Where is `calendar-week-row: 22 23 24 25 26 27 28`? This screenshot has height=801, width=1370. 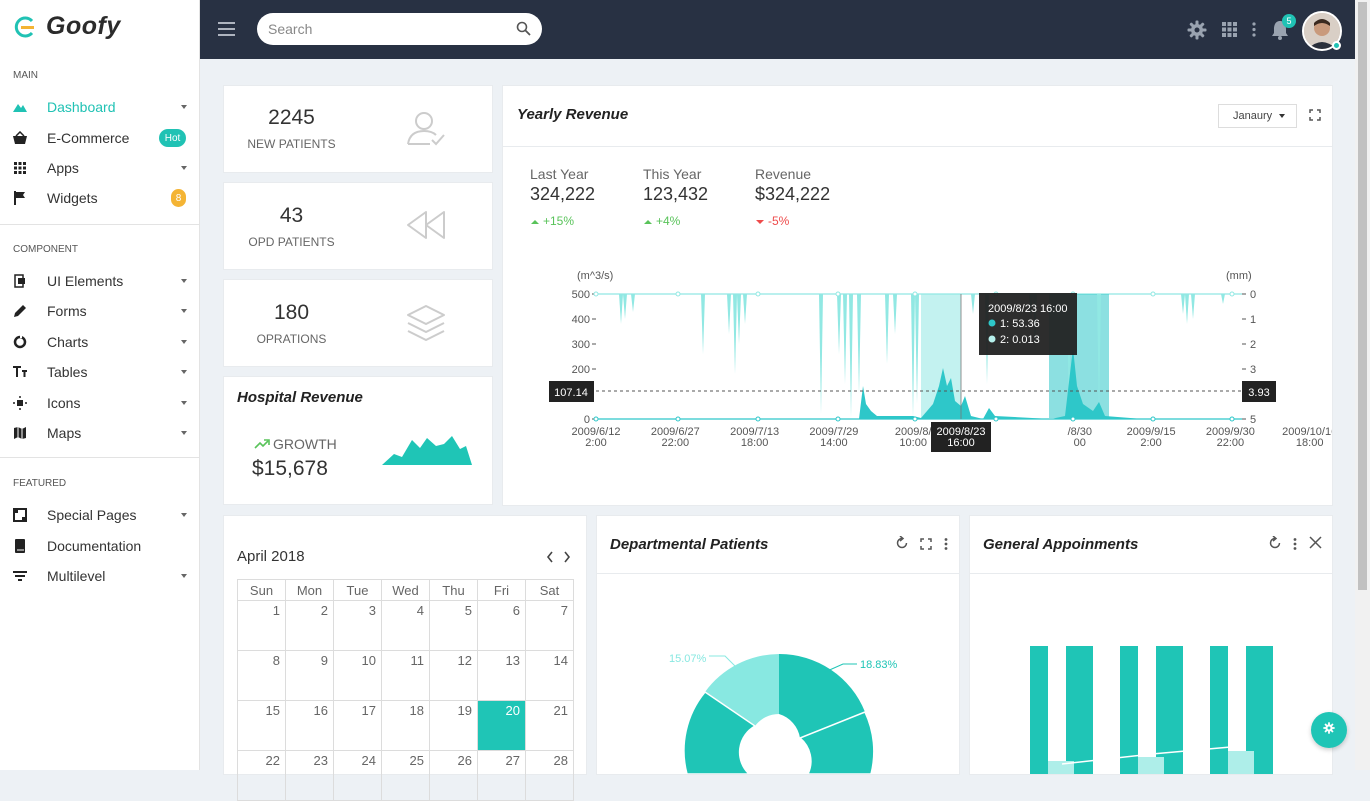 calendar-week-row: 22 23 24 25 26 27 28 is located at coordinates (405, 775).